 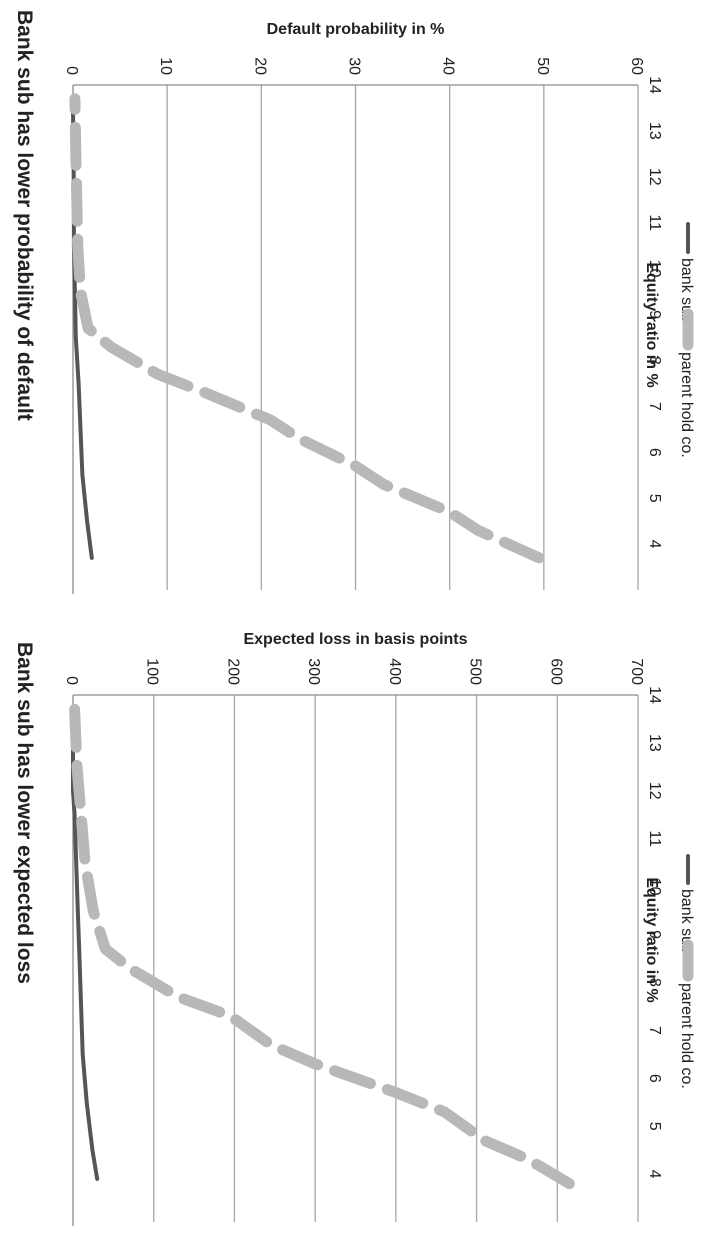 I want to click on chart-title: Bank sub has lower expected loss, so click(x=24, y=813).